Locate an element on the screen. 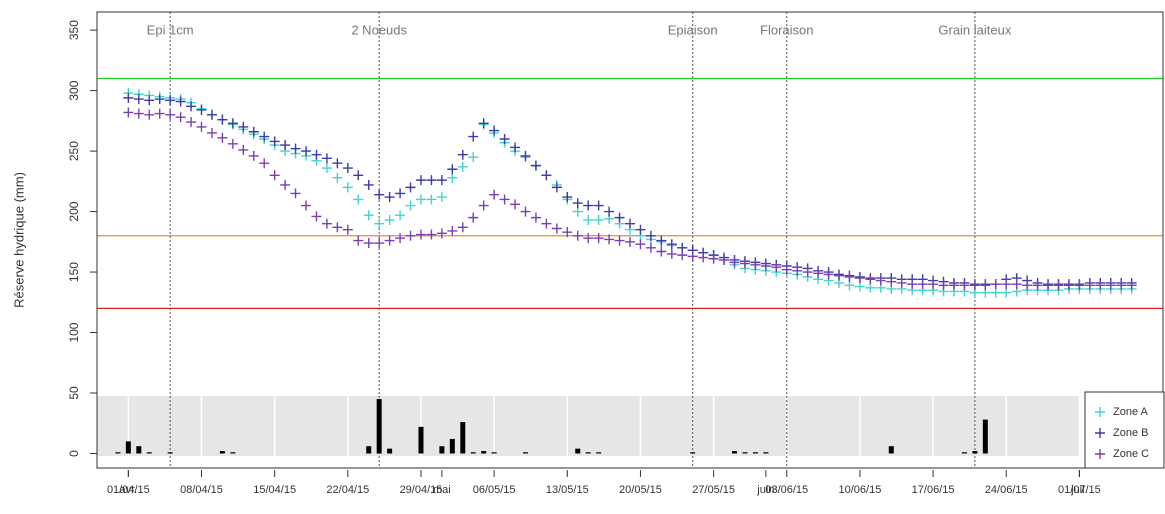 The height and width of the screenshot is (514, 1165). x-tick-label: 13/05/15 is located at coordinates (567, 490).